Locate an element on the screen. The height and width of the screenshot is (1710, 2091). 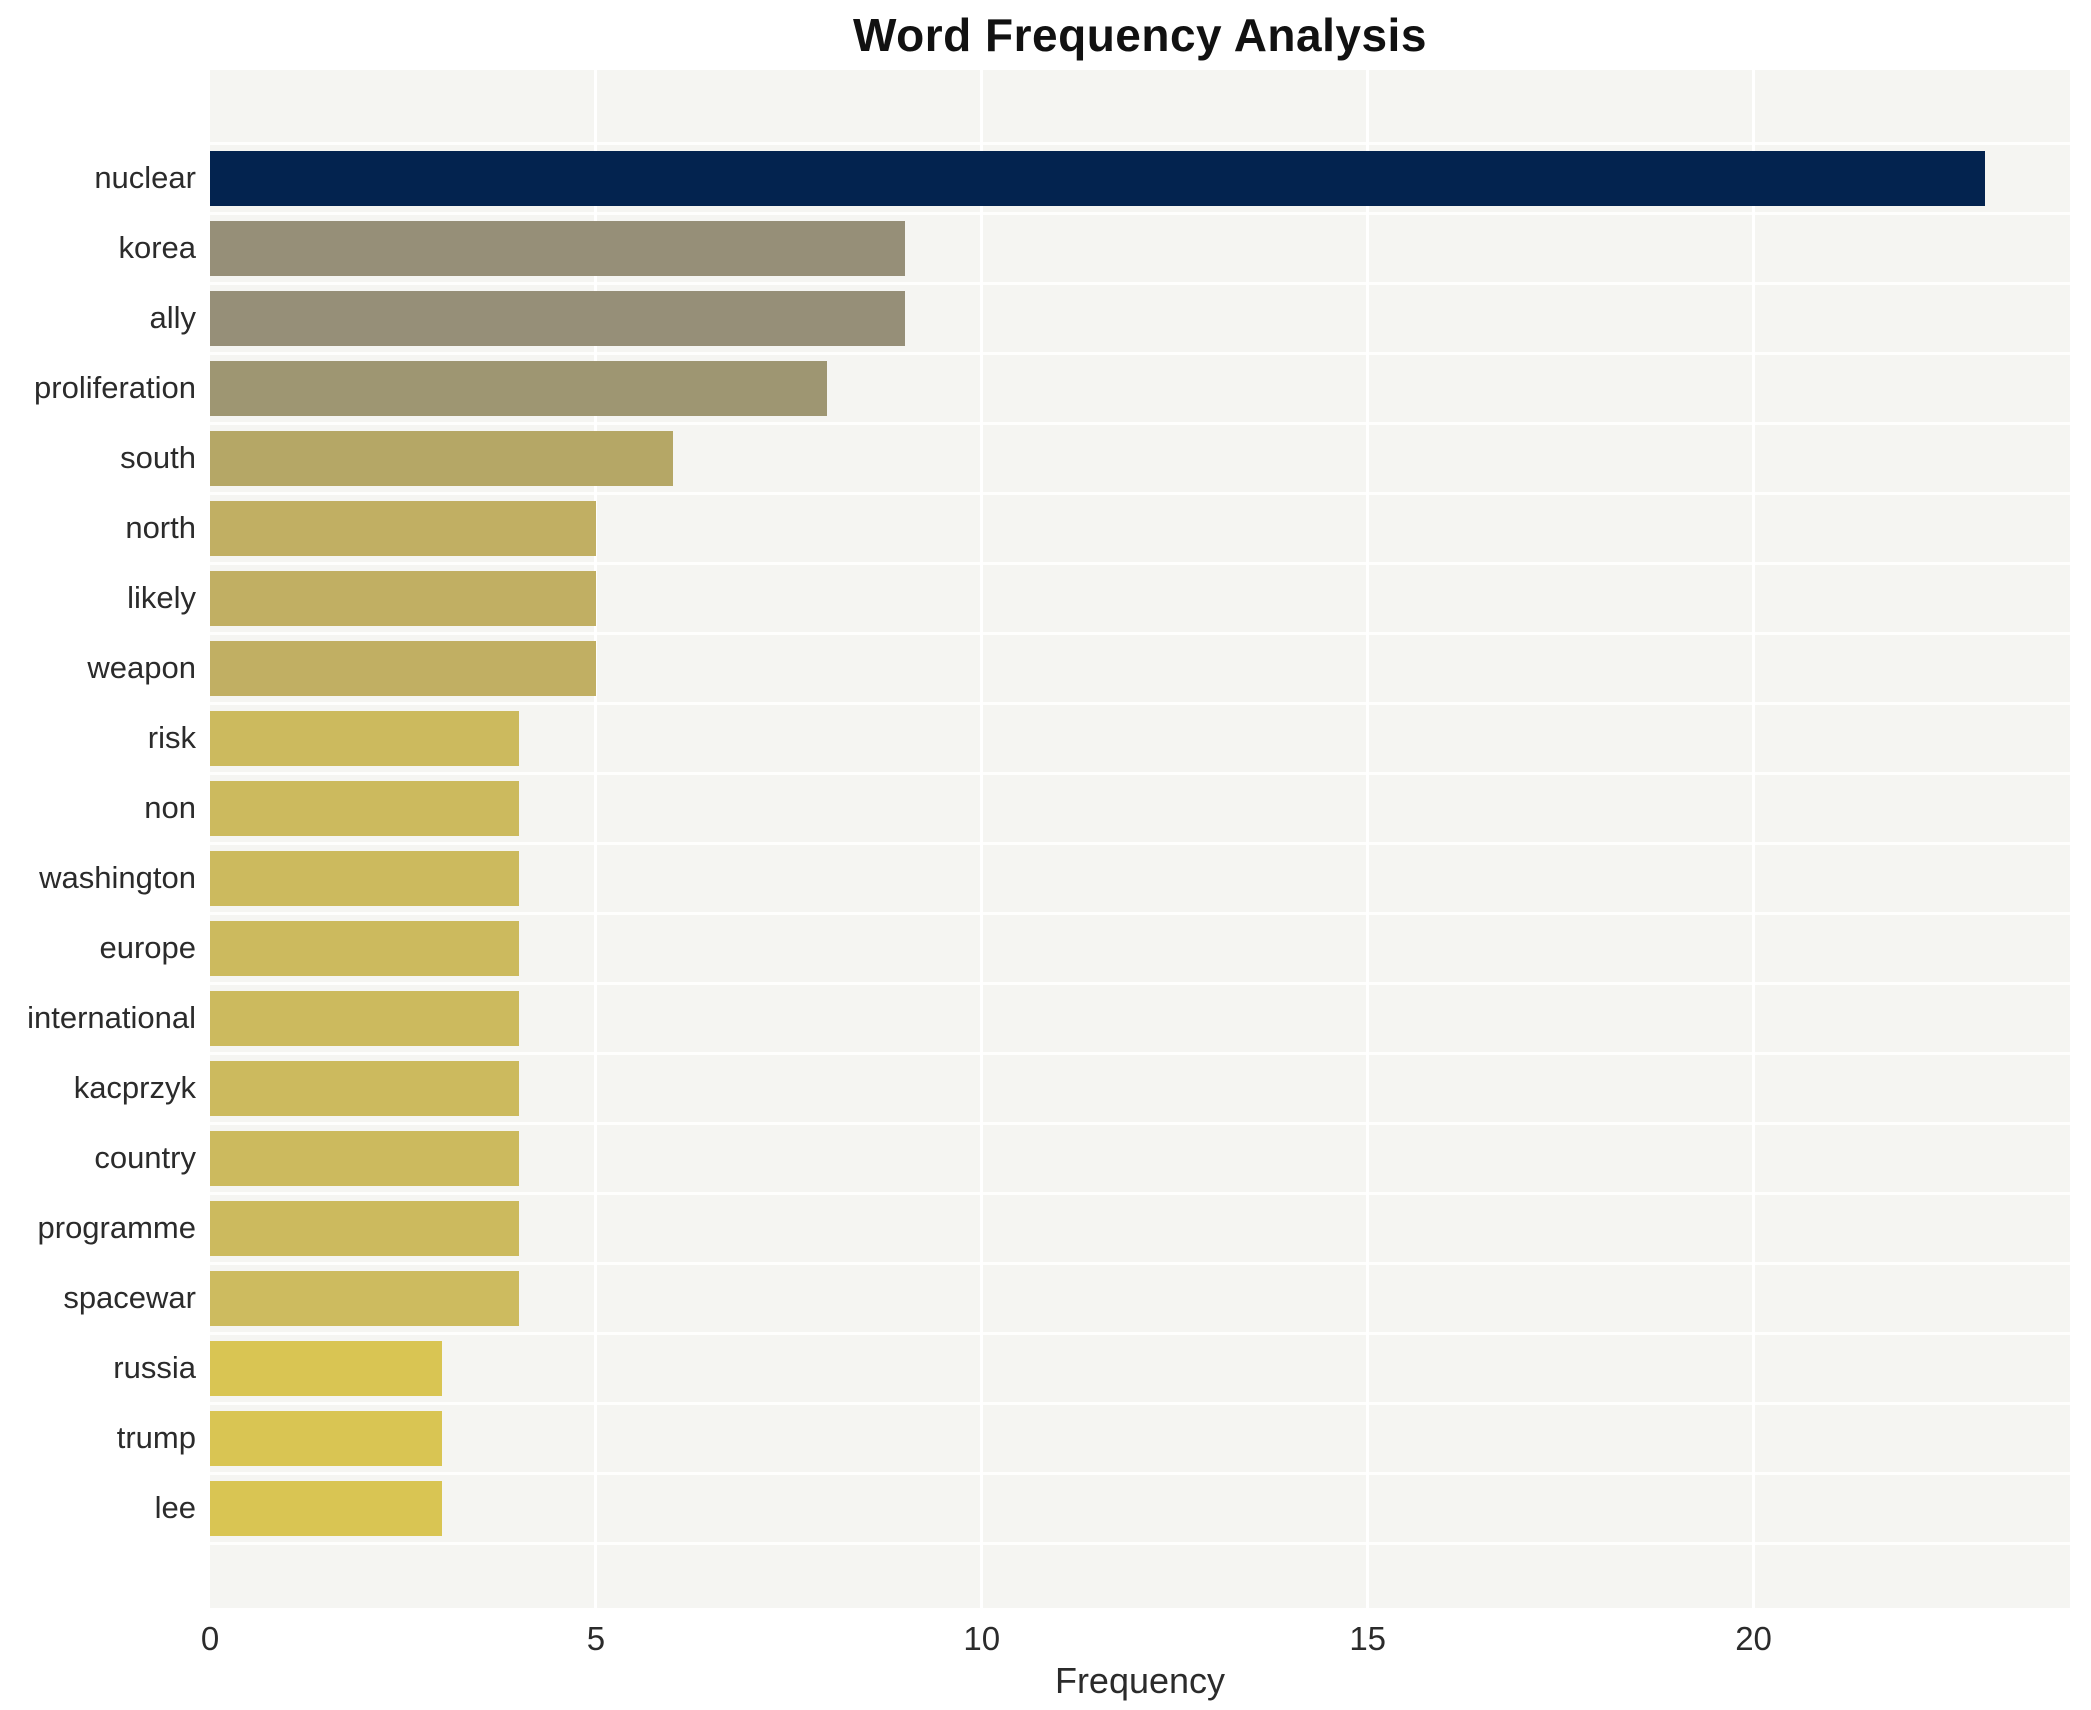
x-tick-label: 10 is located at coordinates (982, 1638).